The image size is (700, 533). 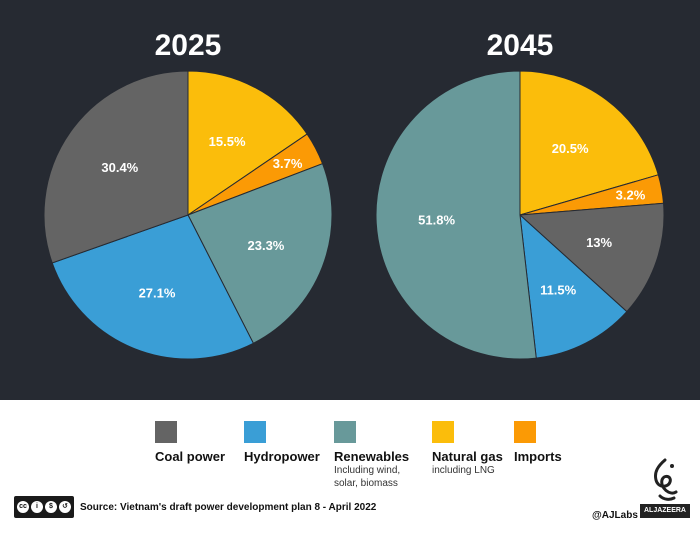 What do you see at coordinates (190, 442) in the screenshot?
I see `legend-item-coal-power: Coal power` at bounding box center [190, 442].